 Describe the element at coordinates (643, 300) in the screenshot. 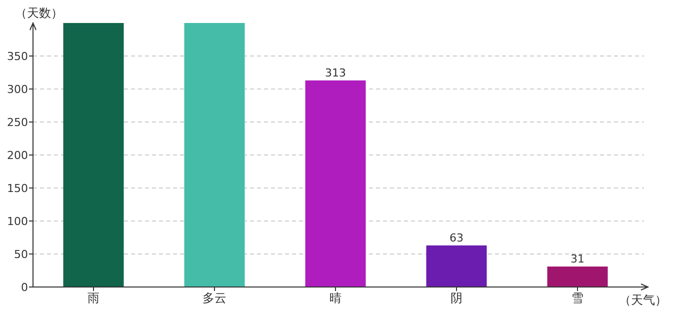

I see `x-axis-title: （天气）` at that location.